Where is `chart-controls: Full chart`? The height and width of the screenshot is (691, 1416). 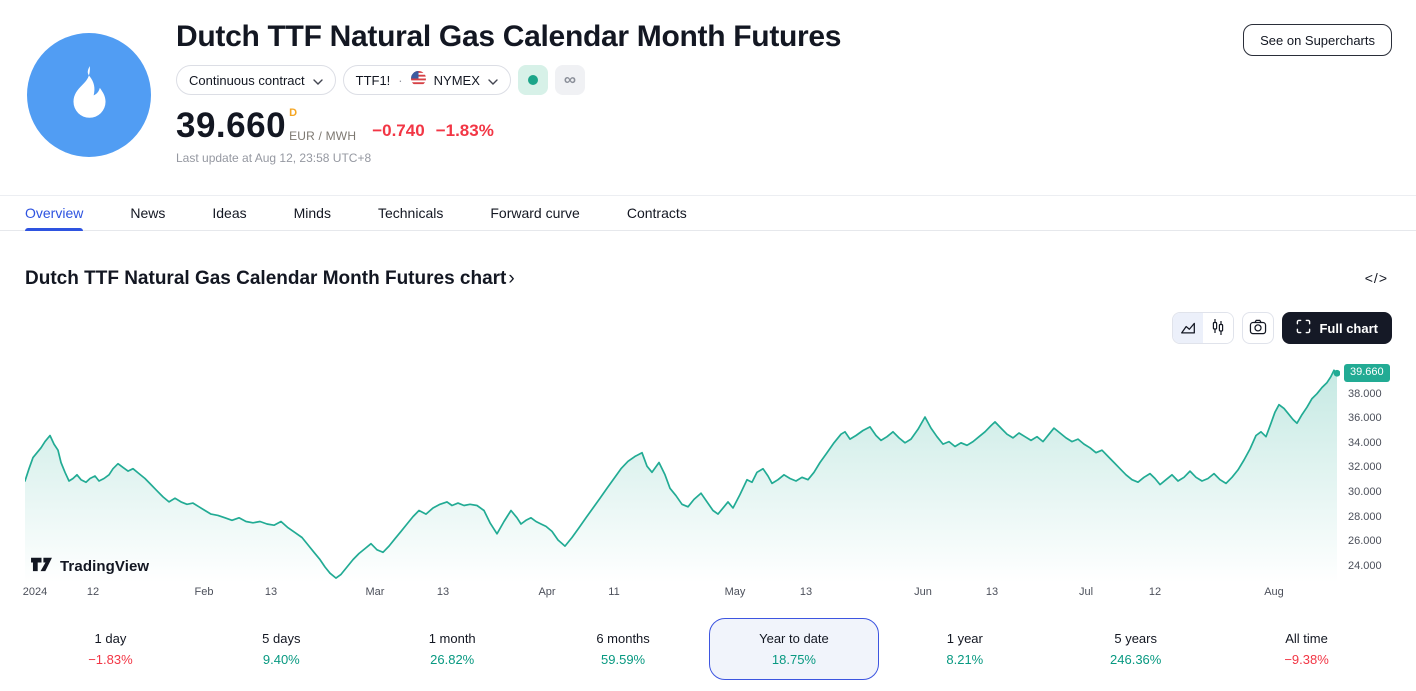 chart-controls: Full chart is located at coordinates (1282, 328).